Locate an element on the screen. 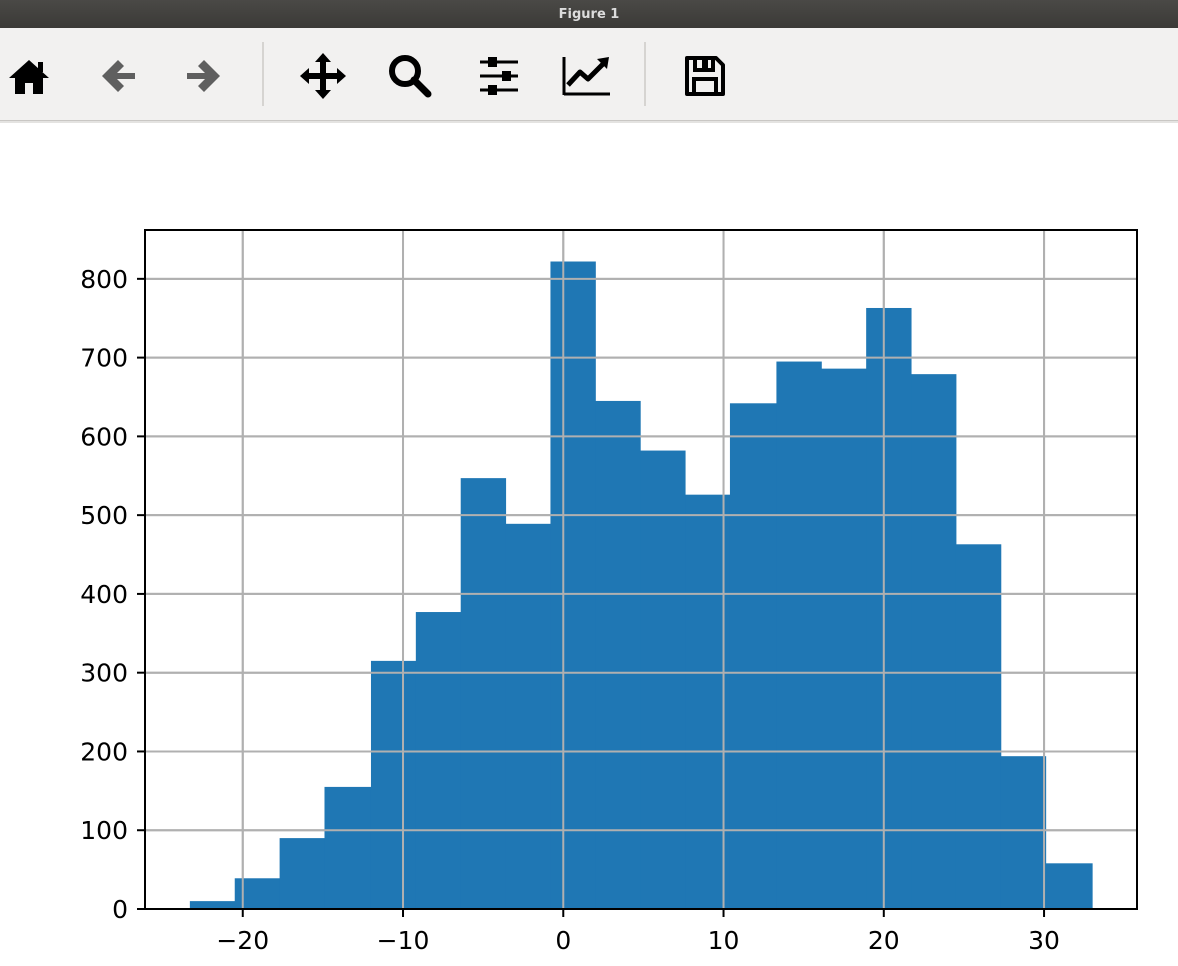 The height and width of the screenshot is (966, 1178). save-button is located at coordinates (705, 76).